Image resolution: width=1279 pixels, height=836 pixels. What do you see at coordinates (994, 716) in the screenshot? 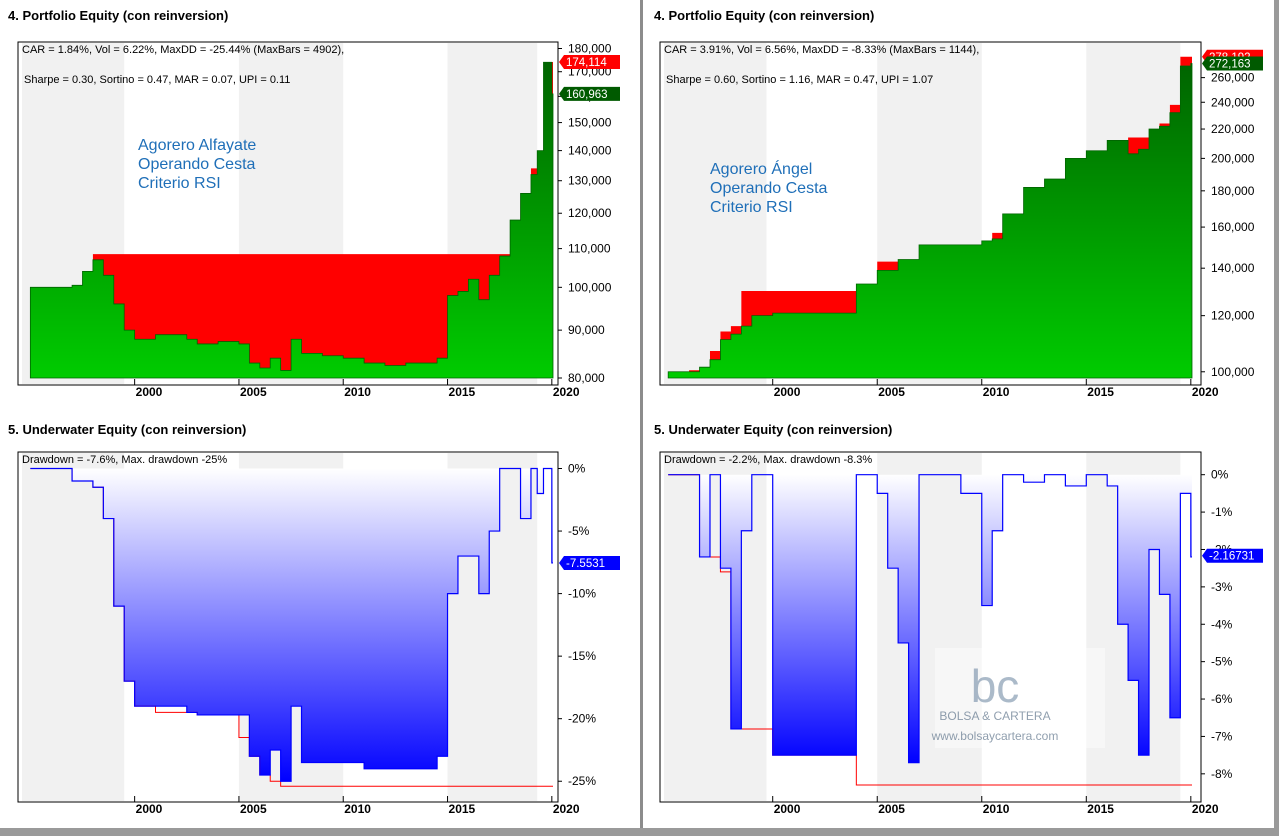
I see `watermark-name: BOLSA & CARTERA` at bounding box center [994, 716].